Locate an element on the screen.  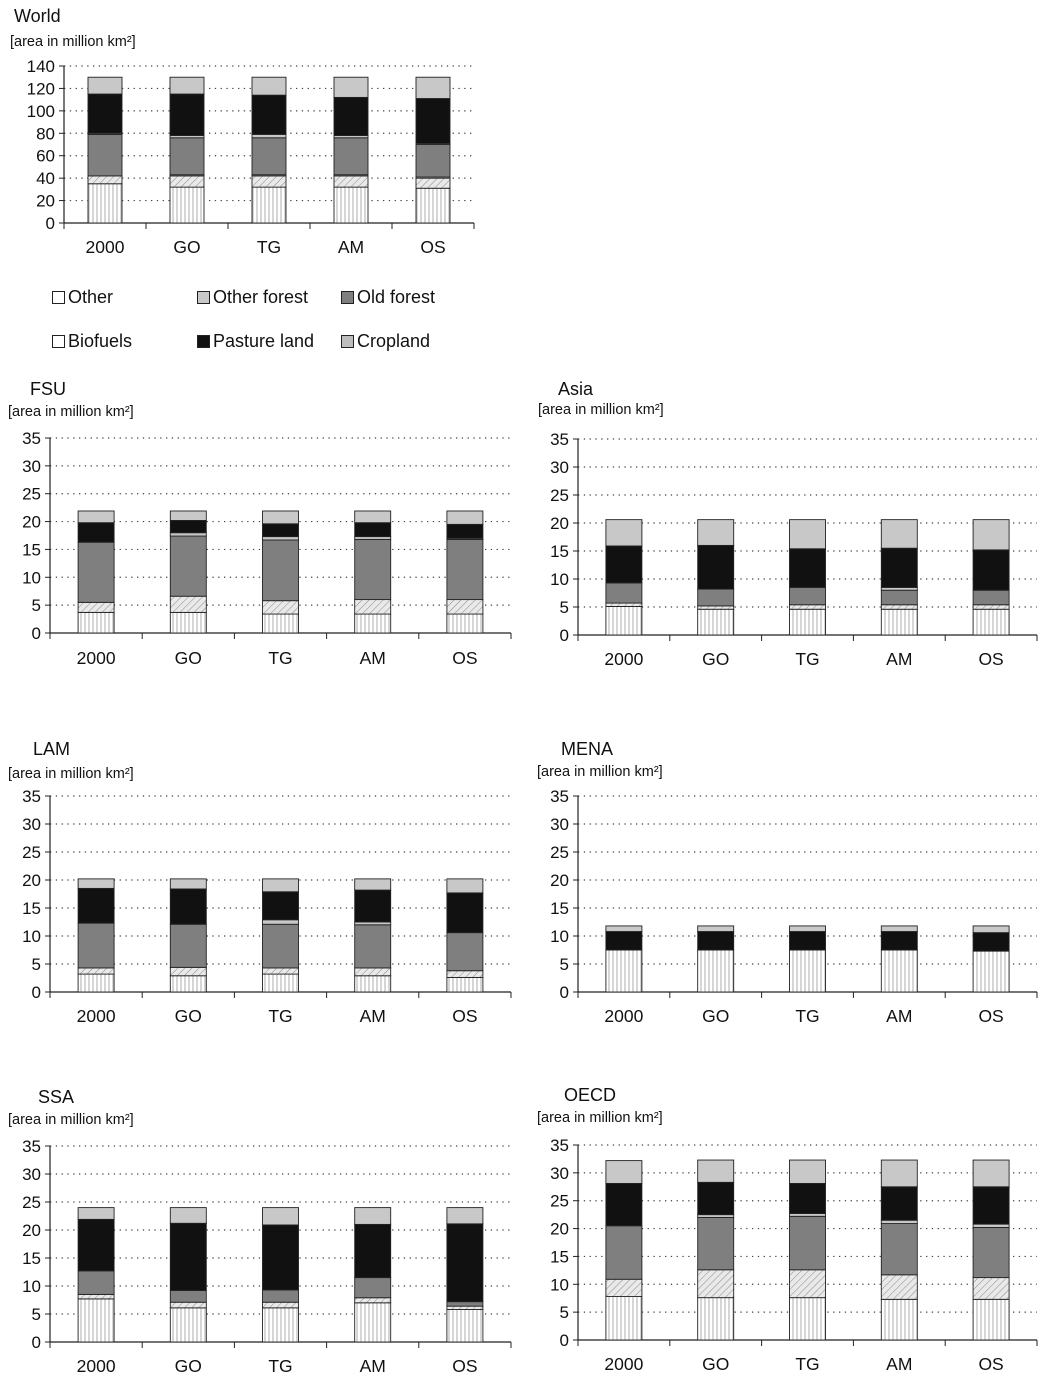
legend-label: Pasture land is located at coordinates (264, 341).